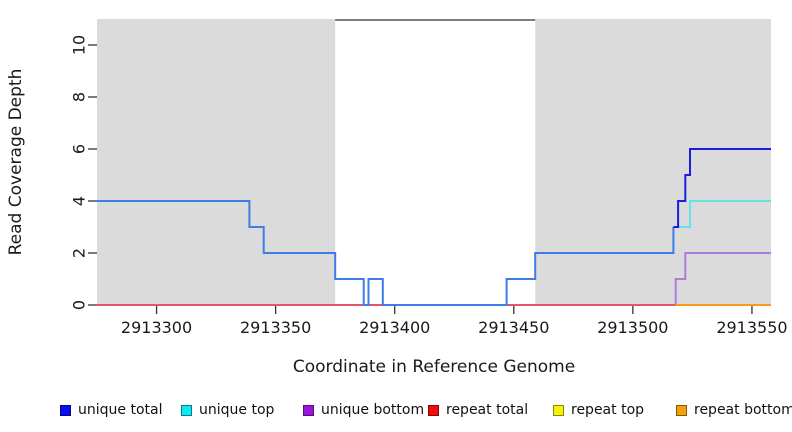 The height and width of the screenshot is (432, 792). I want to click on x-tick-label: 2913500, so click(632, 327).